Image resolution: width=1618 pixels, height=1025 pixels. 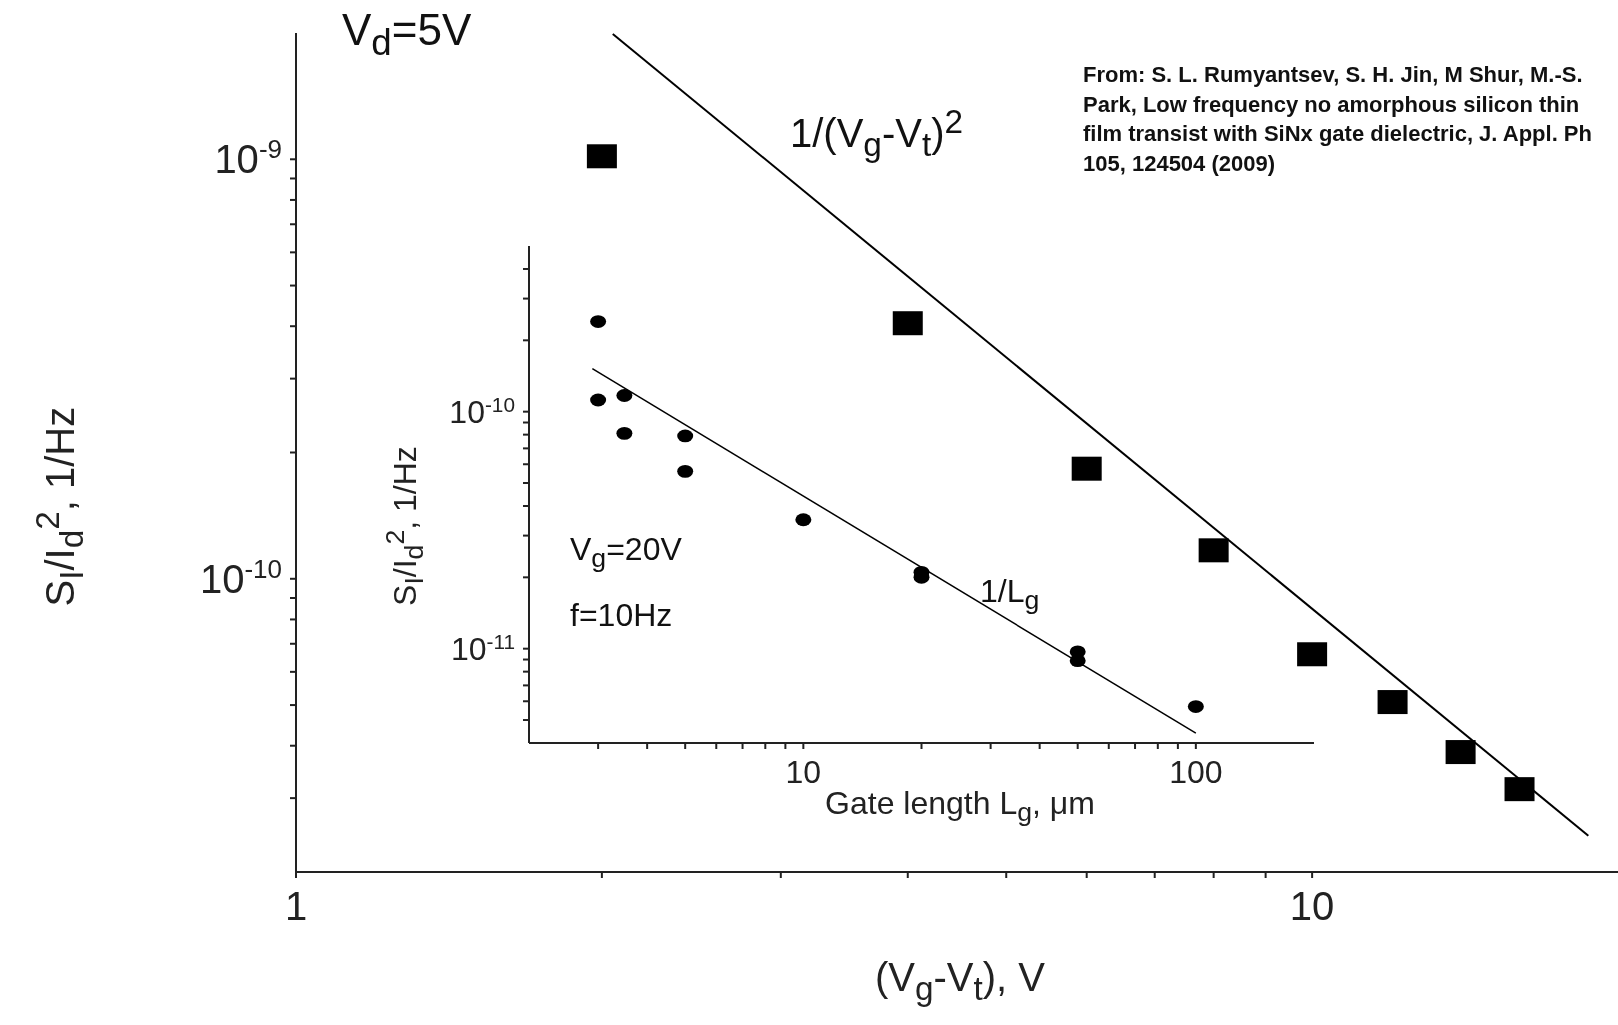 What do you see at coordinates (248, 158) in the screenshot?
I see `y-tick-label: 10$^{-9}$` at bounding box center [248, 158].